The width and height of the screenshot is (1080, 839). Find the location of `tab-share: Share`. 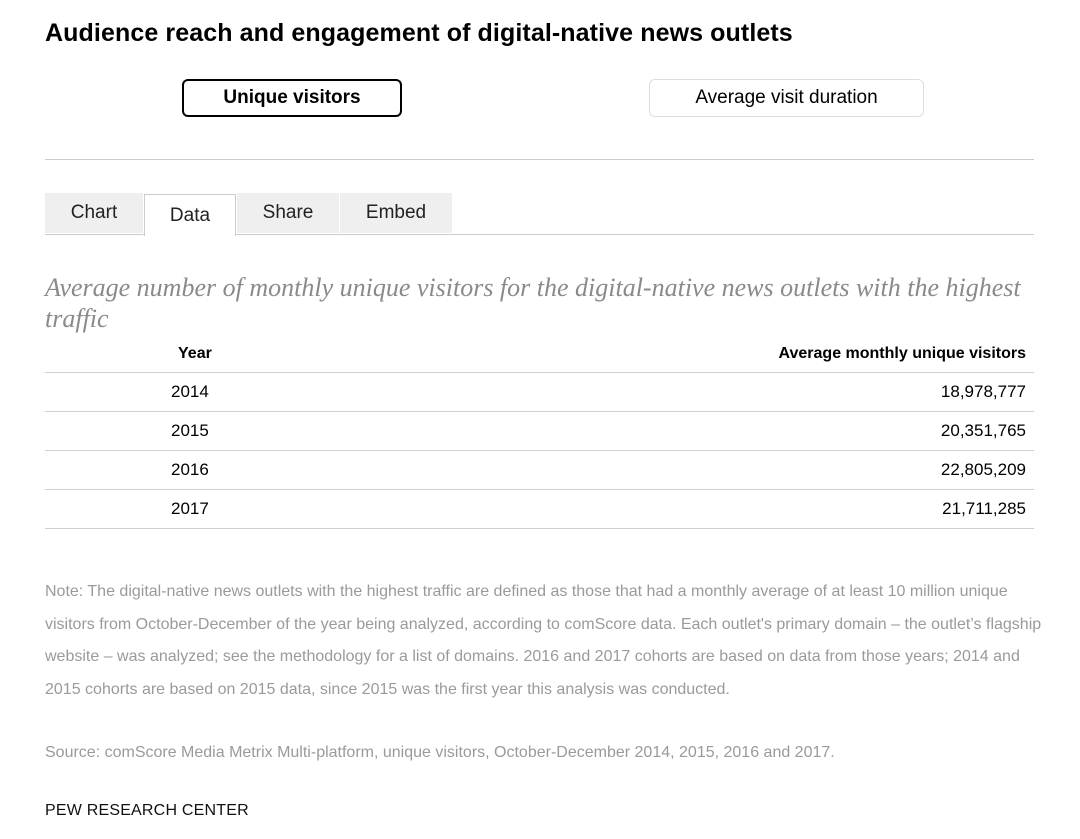

tab-share: Share is located at coordinates (288, 213).